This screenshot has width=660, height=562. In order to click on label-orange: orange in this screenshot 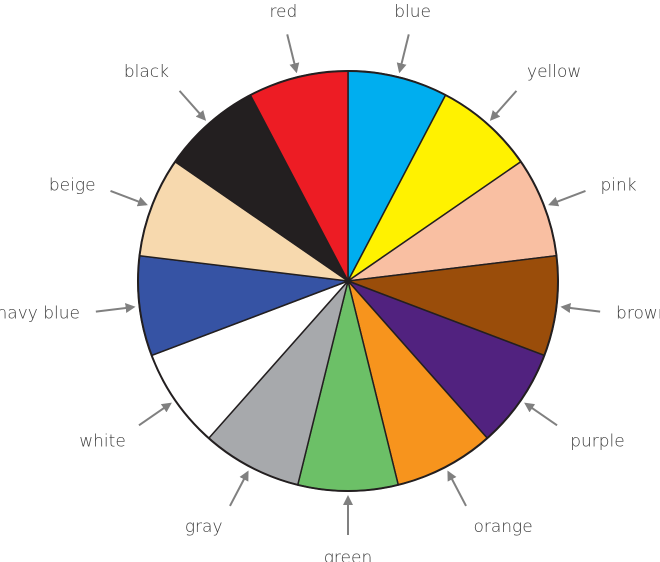, I will do `click(502, 527)`.